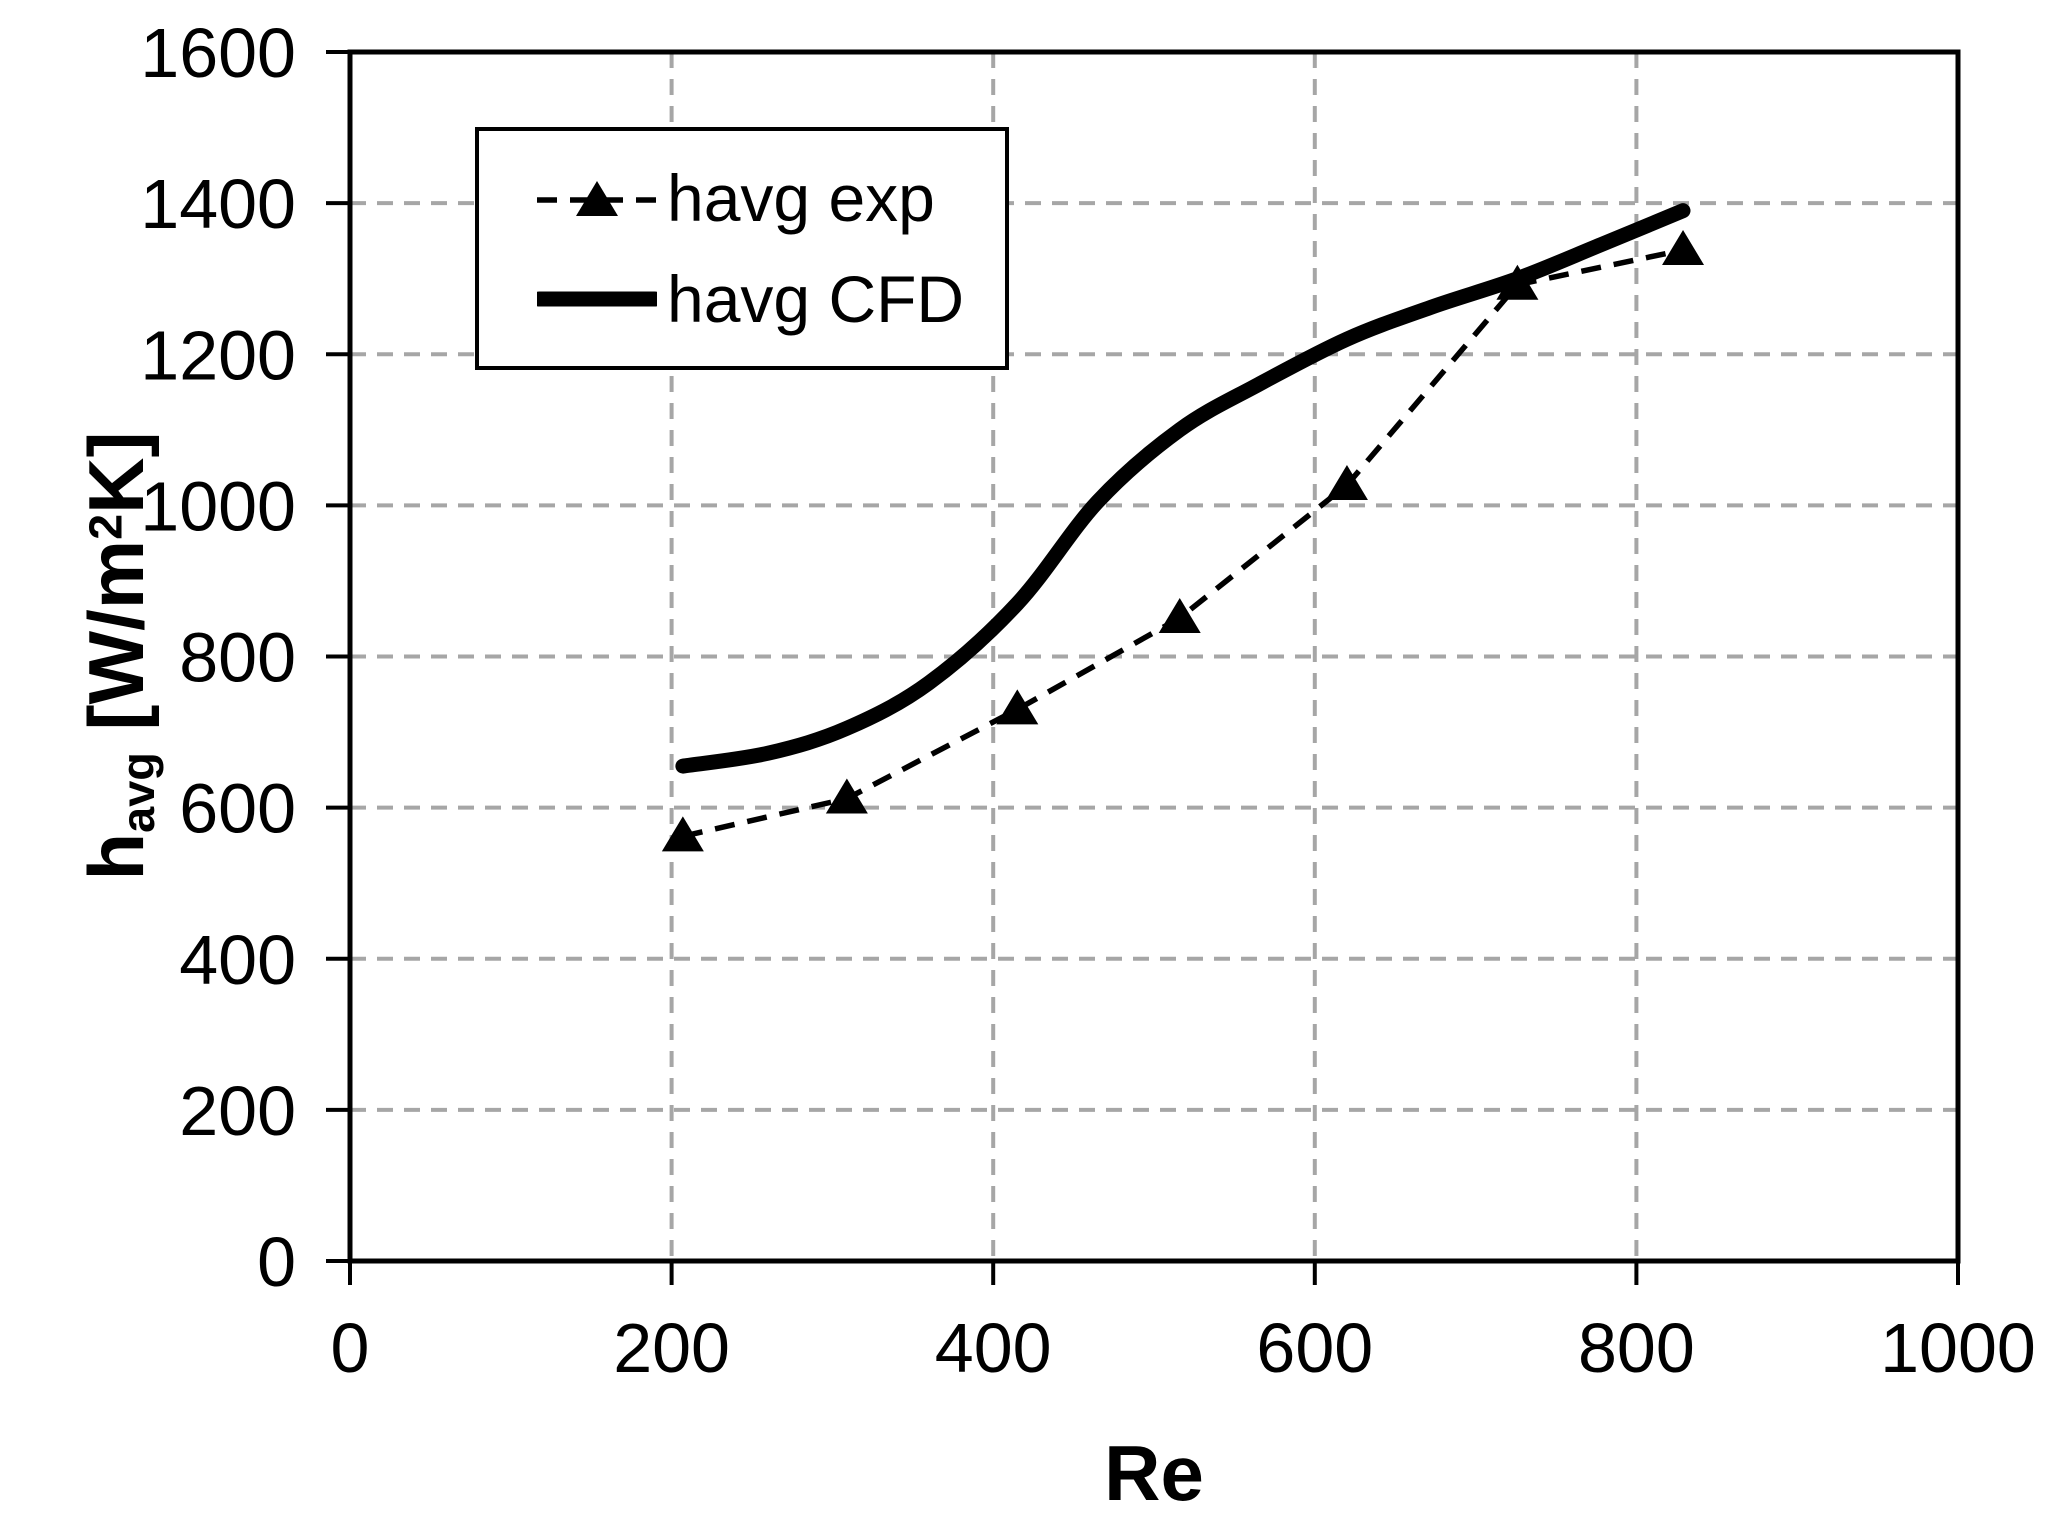 This screenshot has height=1518, width=2063. Describe the element at coordinates (116, 856) in the screenshot. I see `y-axis-title-symbol: h` at that location.